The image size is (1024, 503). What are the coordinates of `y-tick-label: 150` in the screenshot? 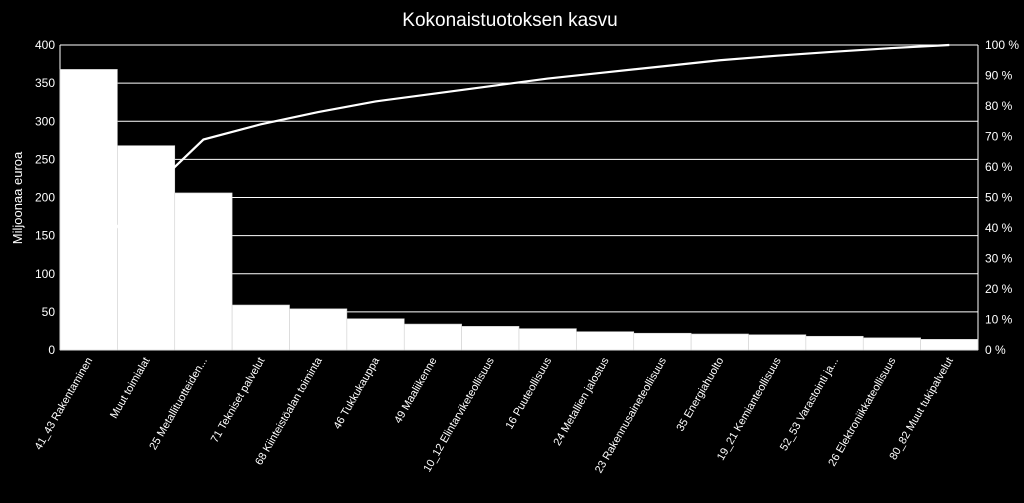 It's located at (45, 236).